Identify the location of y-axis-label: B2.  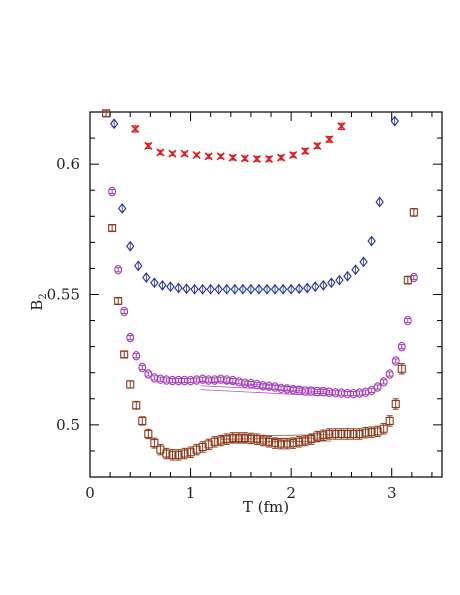
(38, 301).